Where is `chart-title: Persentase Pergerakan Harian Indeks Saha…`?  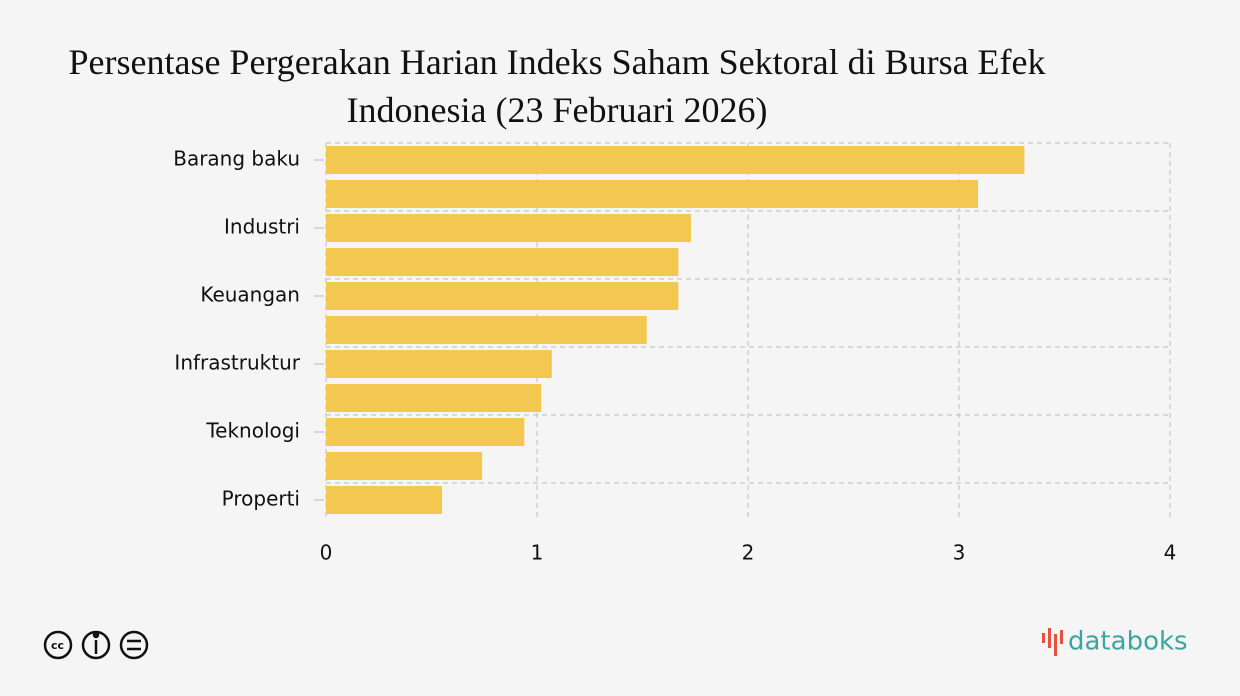
chart-title: Persentase Pergerakan Harian Indeks Saha… is located at coordinates (557, 86).